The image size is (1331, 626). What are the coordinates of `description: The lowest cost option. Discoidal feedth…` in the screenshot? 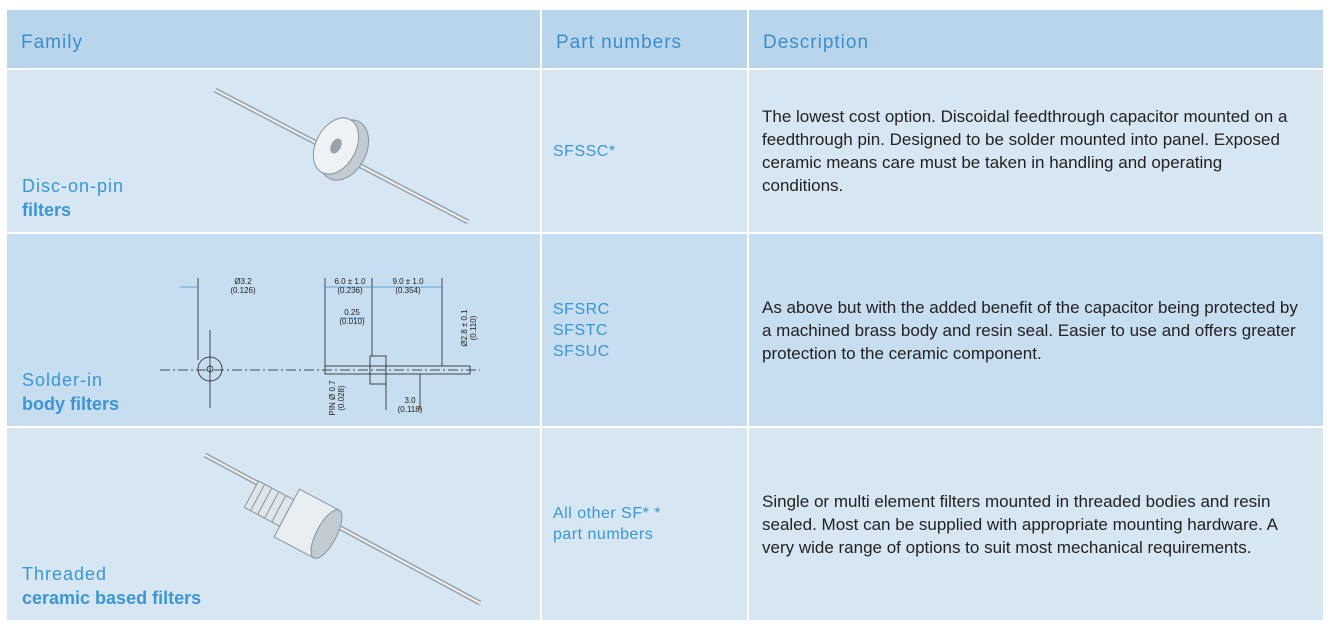 It's located at (1025, 151).